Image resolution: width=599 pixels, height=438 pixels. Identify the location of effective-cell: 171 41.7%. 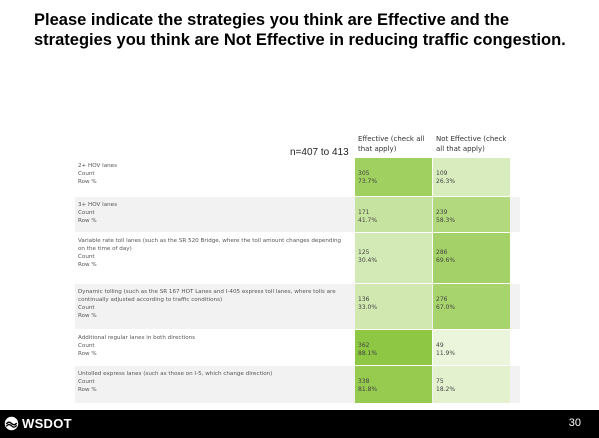
(393, 214).